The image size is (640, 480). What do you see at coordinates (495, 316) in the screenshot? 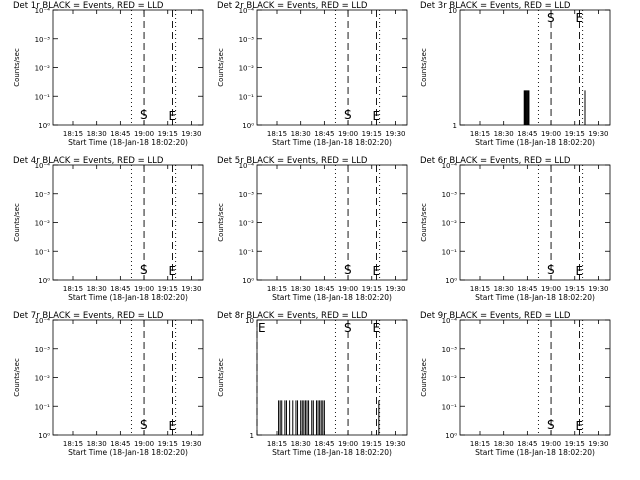
I see `panel-title: Det 9r BLACK = Events, RED = LLD` at bounding box center [495, 316].